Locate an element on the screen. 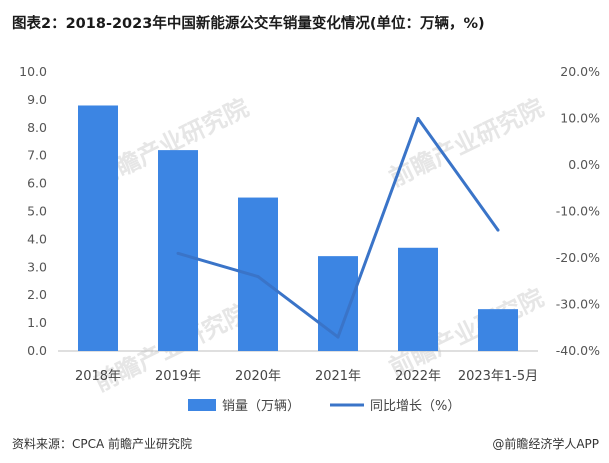 Image resolution: width=609 pixels, height=463 pixels. y-right-tick-label: 0.0% is located at coordinates (584, 164).